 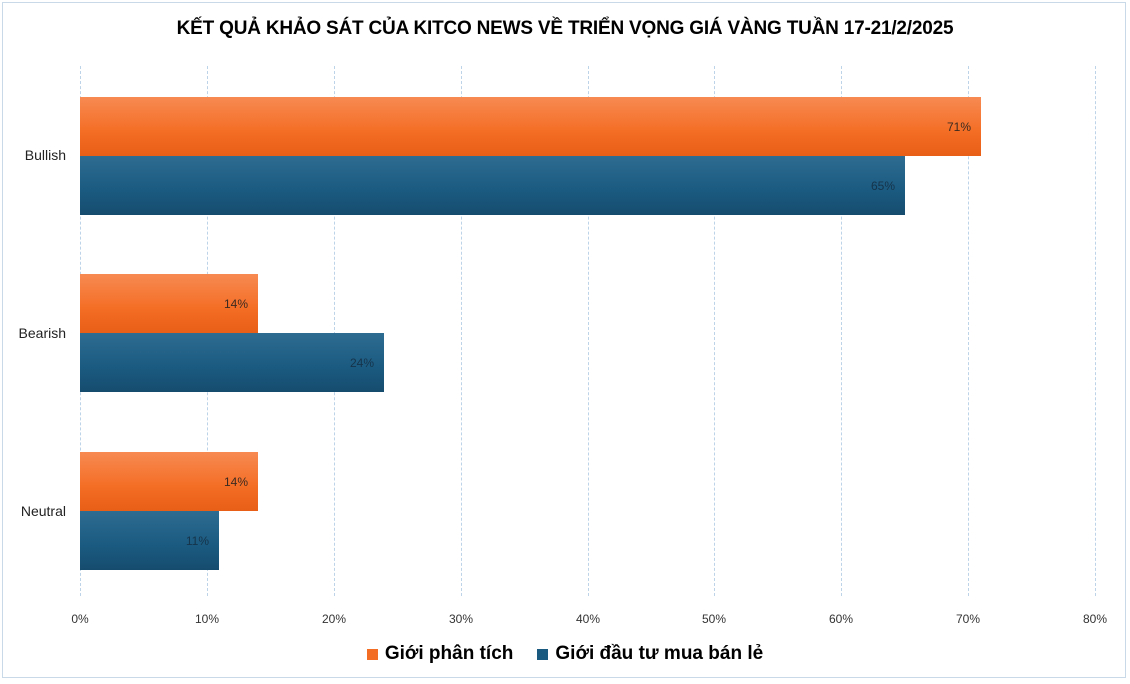 What do you see at coordinates (197, 540) in the screenshot?
I see `data-label: 11%` at bounding box center [197, 540].